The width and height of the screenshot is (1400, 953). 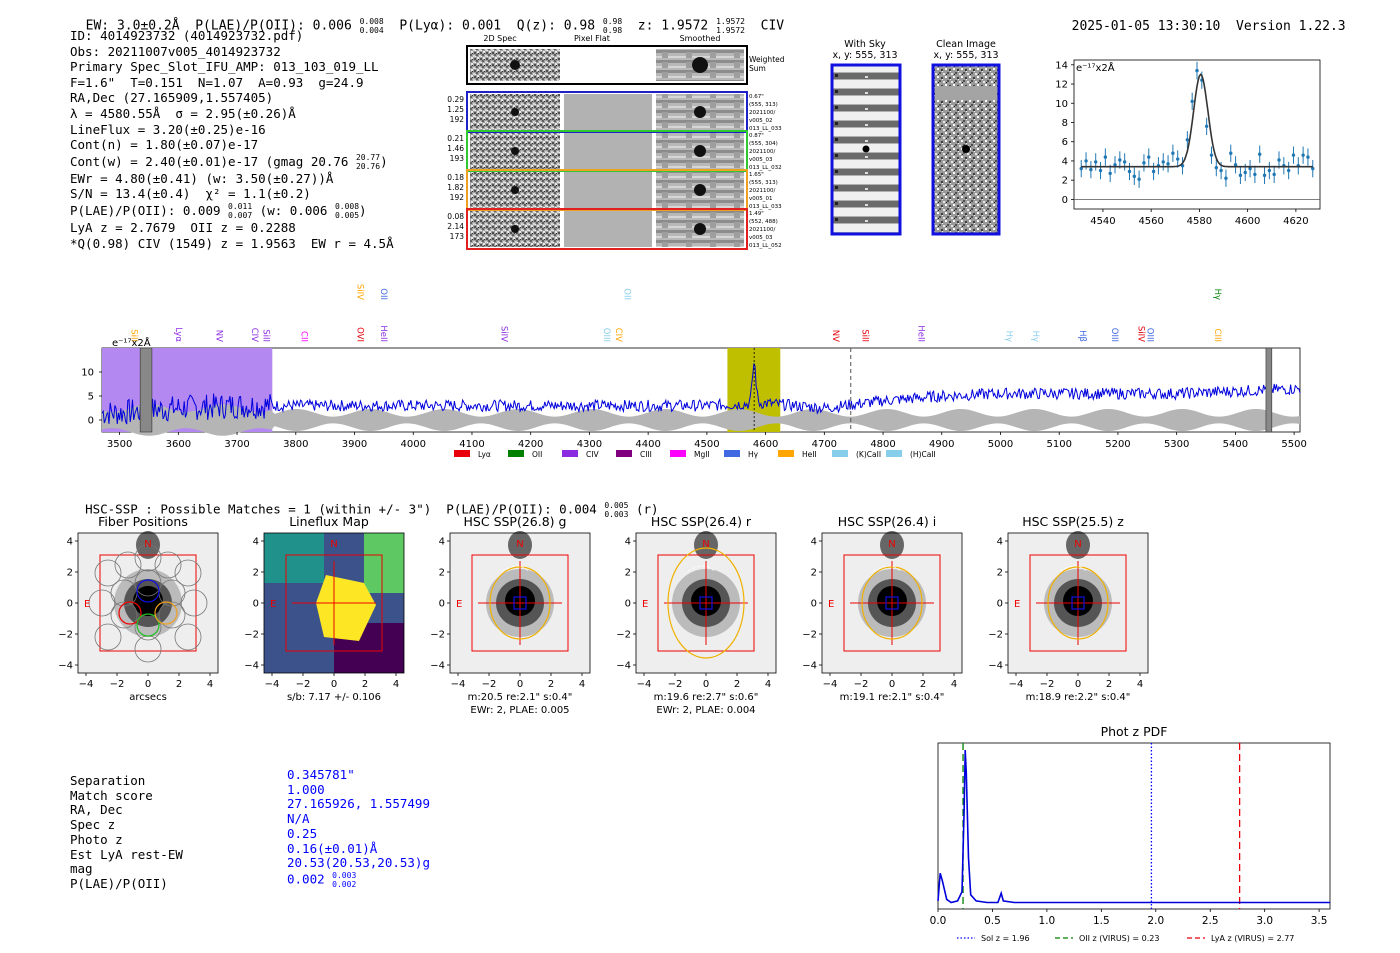 I want to click on y-tick-label: −2, so click(x=809, y=635).